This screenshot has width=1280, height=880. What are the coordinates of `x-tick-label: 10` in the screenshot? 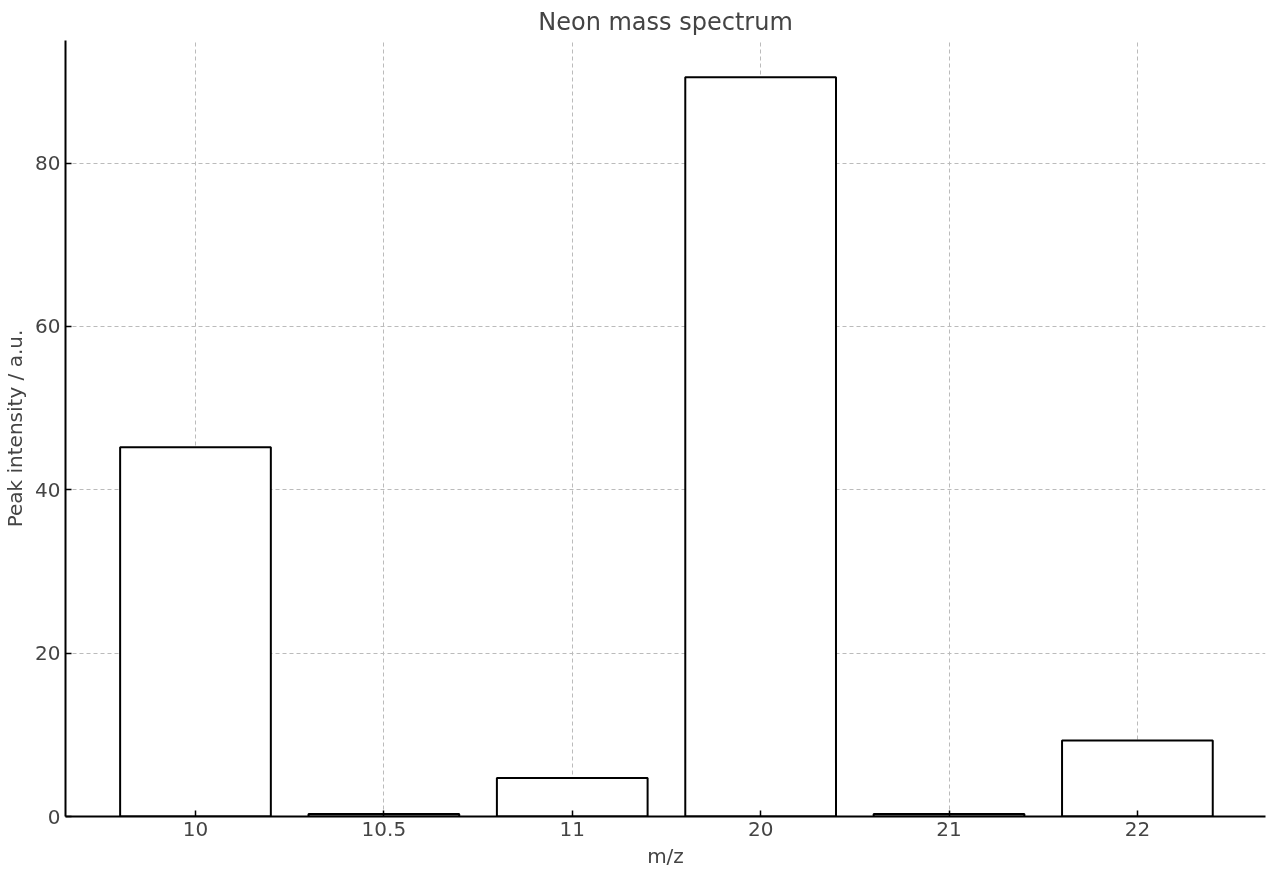 It's located at (195, 828).